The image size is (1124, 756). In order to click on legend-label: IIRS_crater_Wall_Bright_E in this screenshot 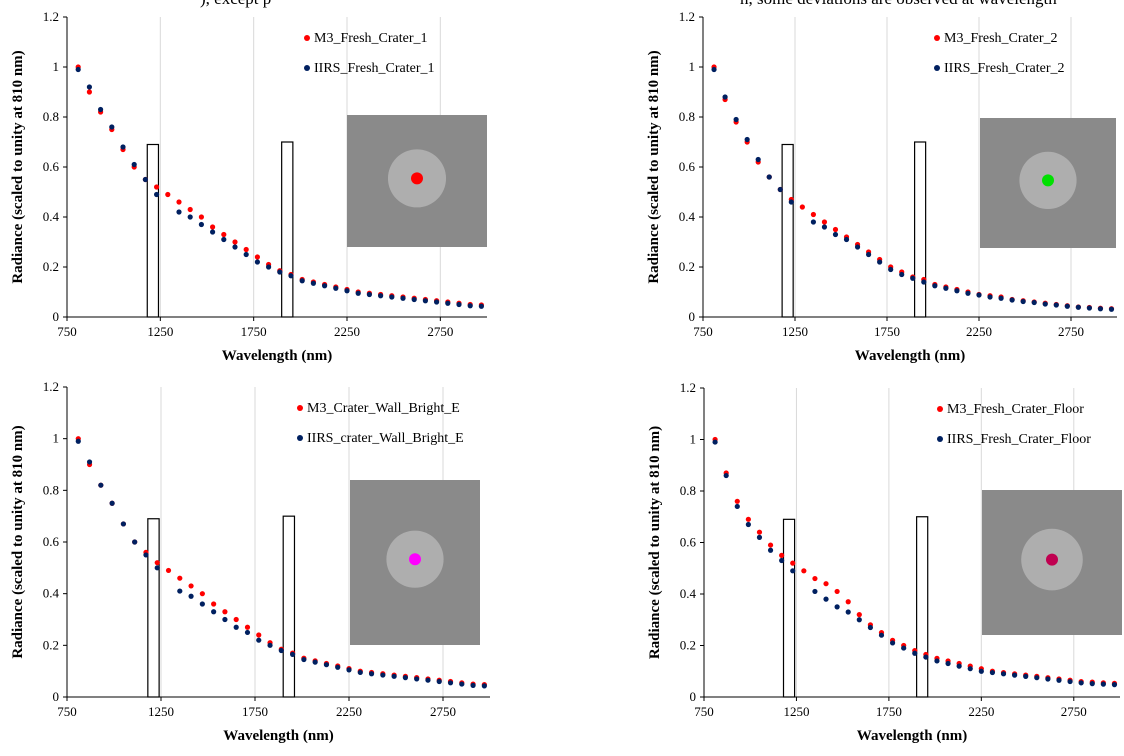, I will do `click(385, 438)`.